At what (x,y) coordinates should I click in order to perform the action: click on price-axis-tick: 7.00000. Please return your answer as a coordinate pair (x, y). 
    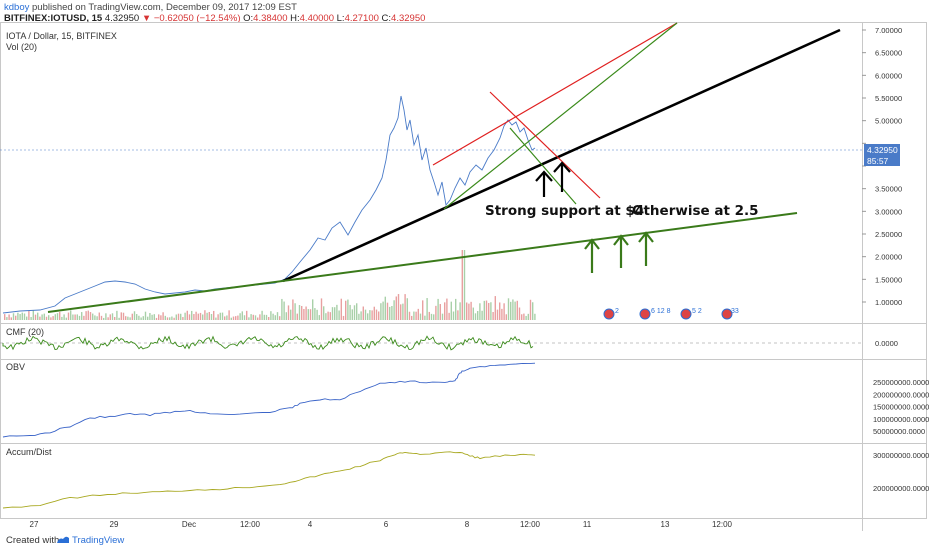
    Looking at the image, I should click on (888, 30).